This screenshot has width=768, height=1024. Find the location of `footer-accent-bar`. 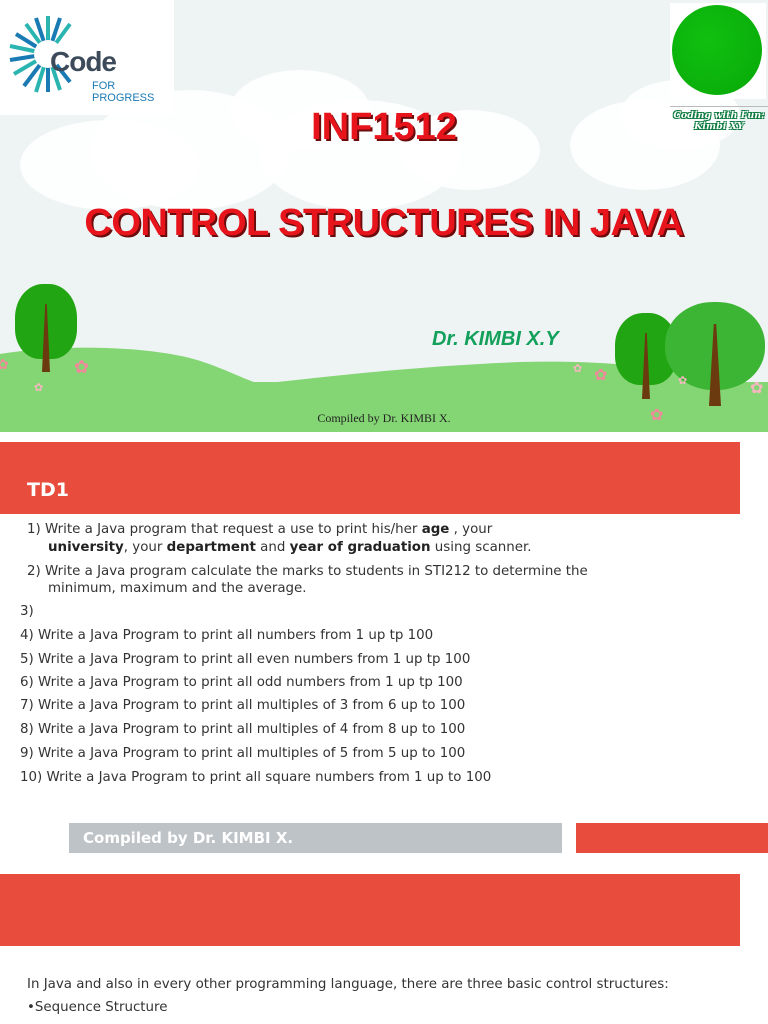

footer-accent-bar is located at coordinates (672, 838).